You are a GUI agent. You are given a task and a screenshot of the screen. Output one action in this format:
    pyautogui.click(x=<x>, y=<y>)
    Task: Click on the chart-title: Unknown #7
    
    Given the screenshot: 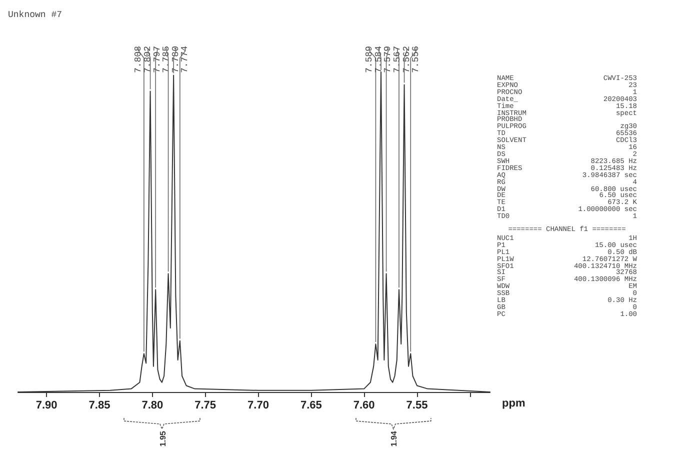 What is the action you would take?
    pyautogui.click(x=35, y=15)
    